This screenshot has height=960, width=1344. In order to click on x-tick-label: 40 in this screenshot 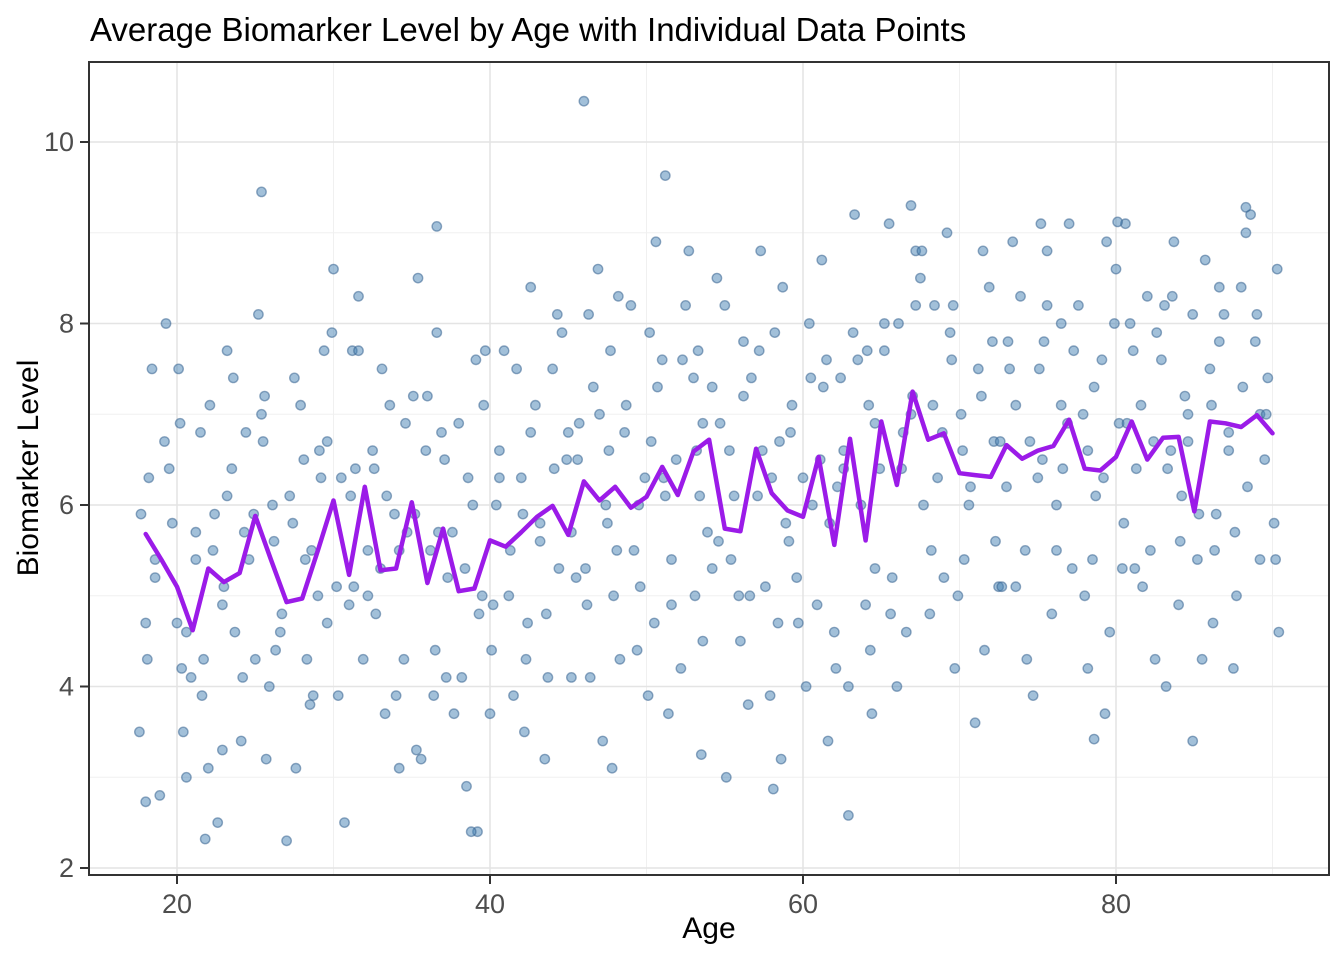, I will do `click(490, 904)`.